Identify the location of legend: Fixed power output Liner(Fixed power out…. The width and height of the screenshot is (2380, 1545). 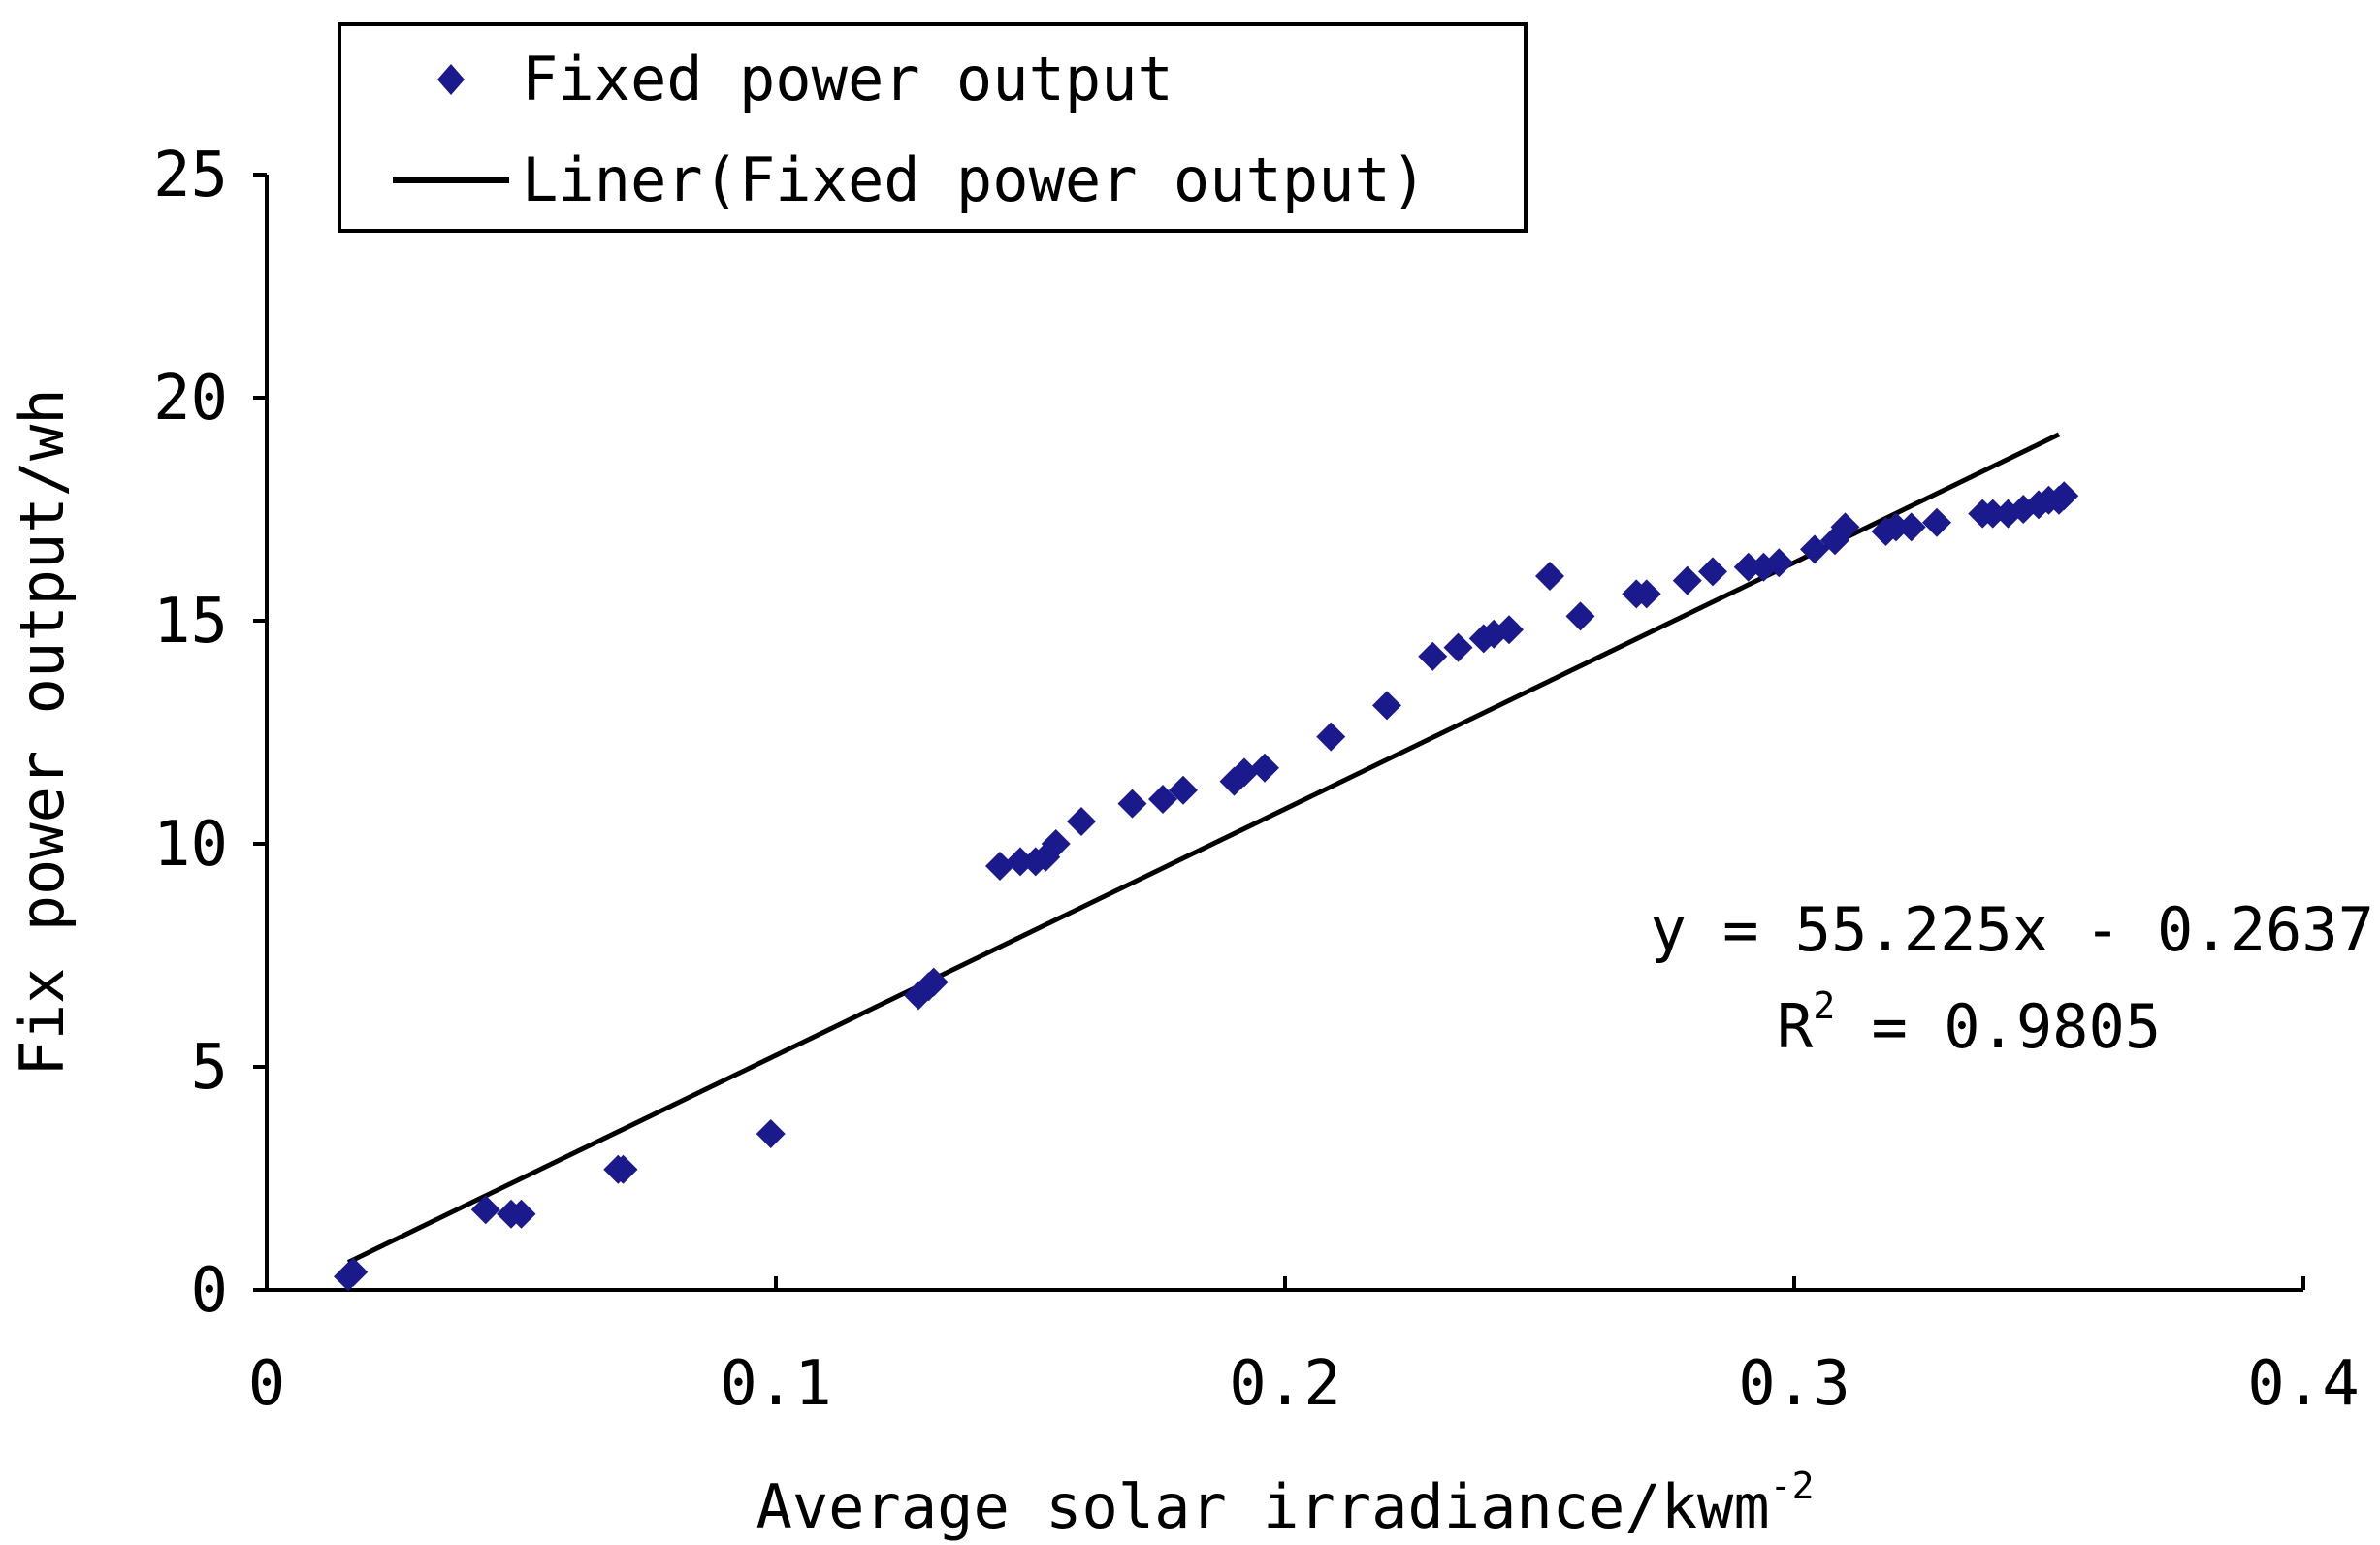
(933, 128).